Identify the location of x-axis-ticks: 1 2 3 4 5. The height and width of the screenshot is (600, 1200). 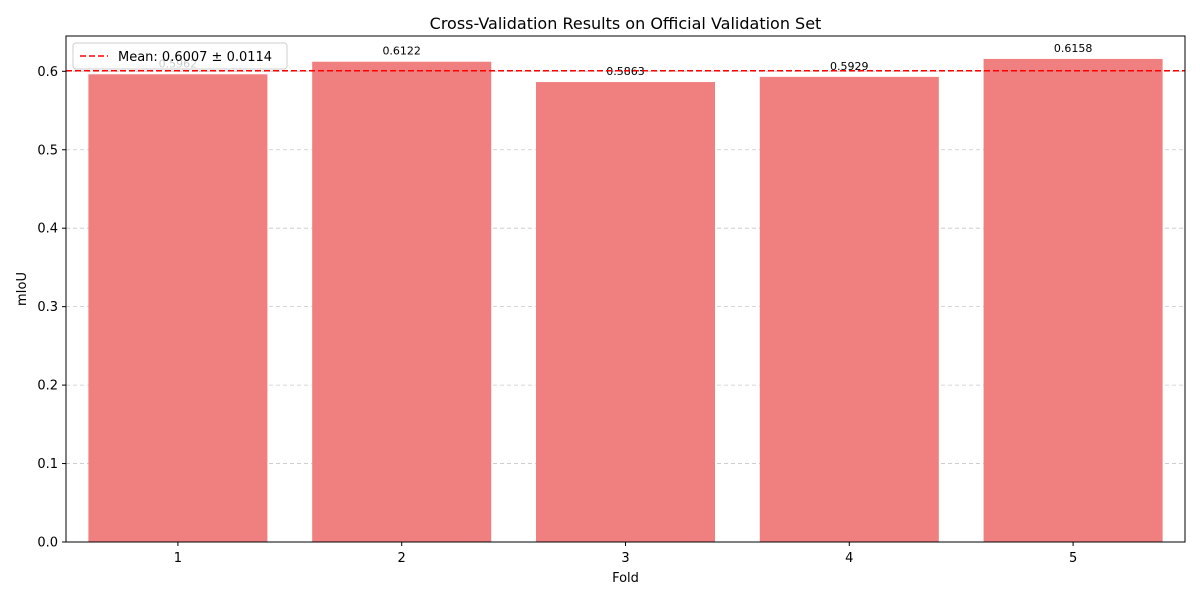
(625, 554).